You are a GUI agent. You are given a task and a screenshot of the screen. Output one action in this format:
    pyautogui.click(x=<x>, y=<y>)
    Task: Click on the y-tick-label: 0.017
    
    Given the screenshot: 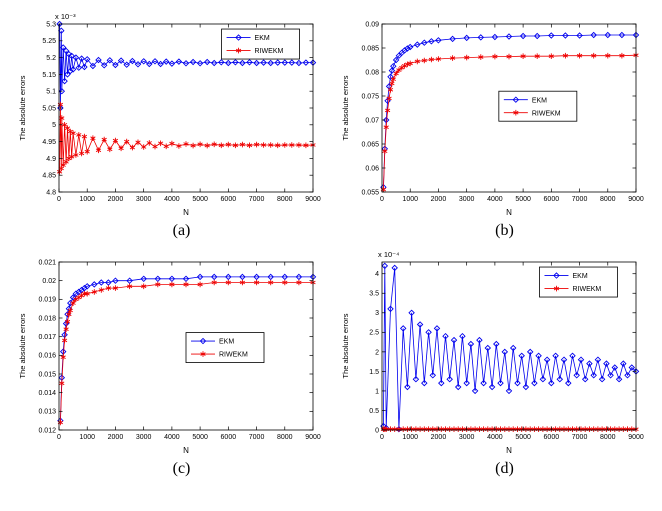 What is the action you would take?
    pyautogui.click(x=47, y=337)
    